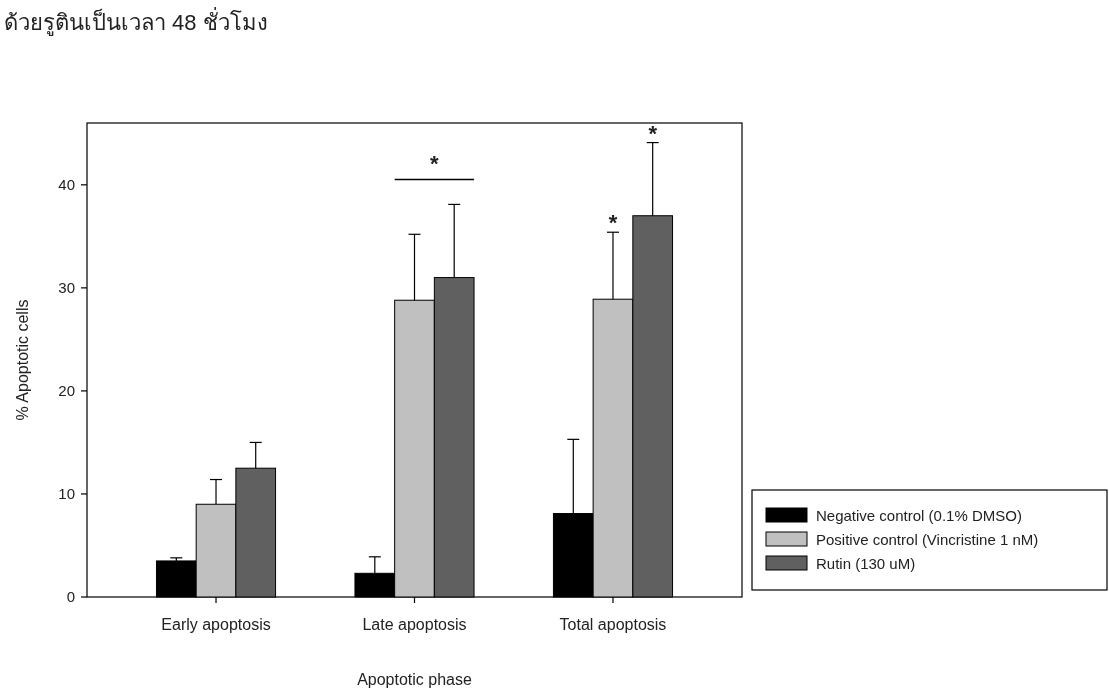 This screenshot has width=1109, height=690. Describe the element at coordinates (66, 184) in the screenshot. I see `y-tick-label: 40` at that location.